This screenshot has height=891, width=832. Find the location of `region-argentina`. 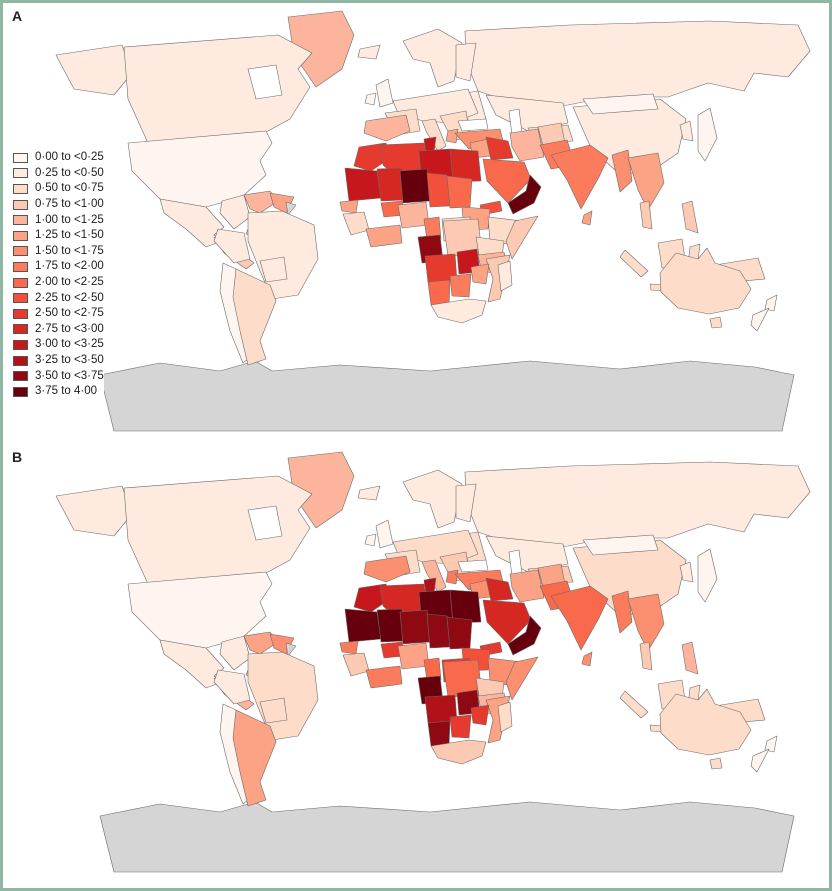

region-argentina is located at coordinates (254, 317).